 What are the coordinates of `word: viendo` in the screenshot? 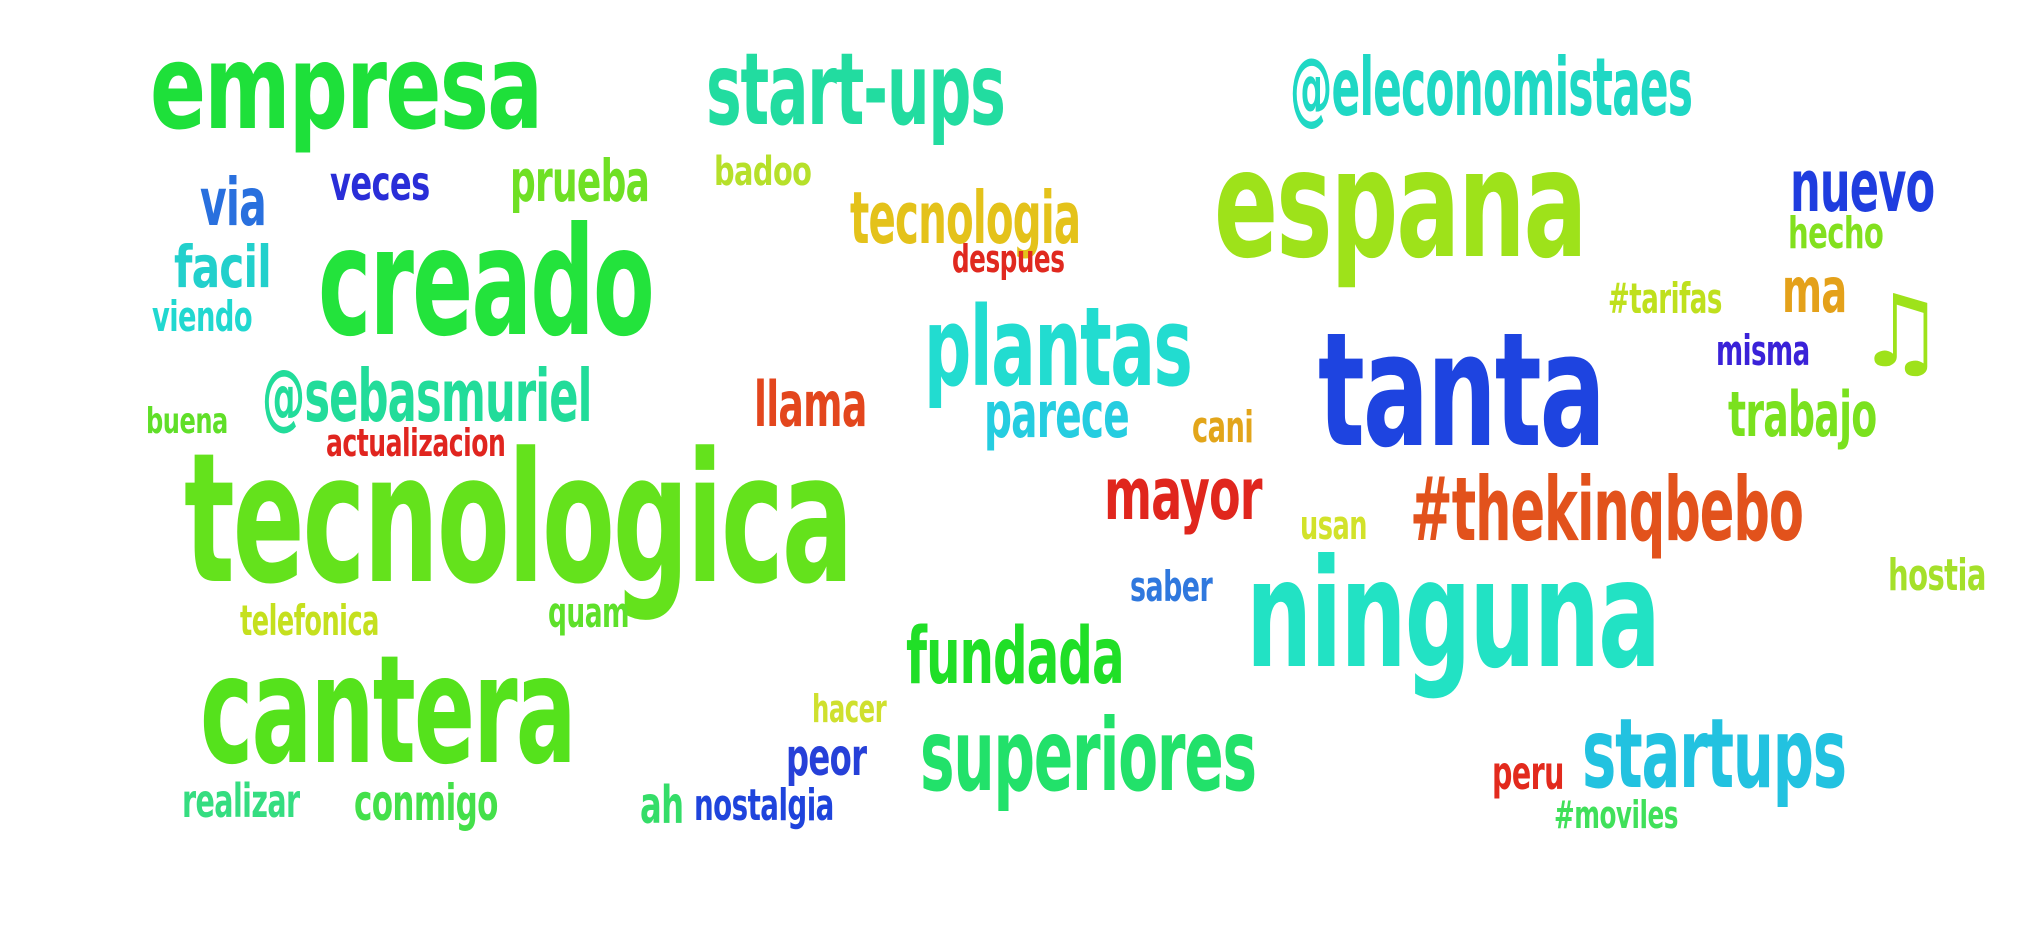 It's located at (202, 316).